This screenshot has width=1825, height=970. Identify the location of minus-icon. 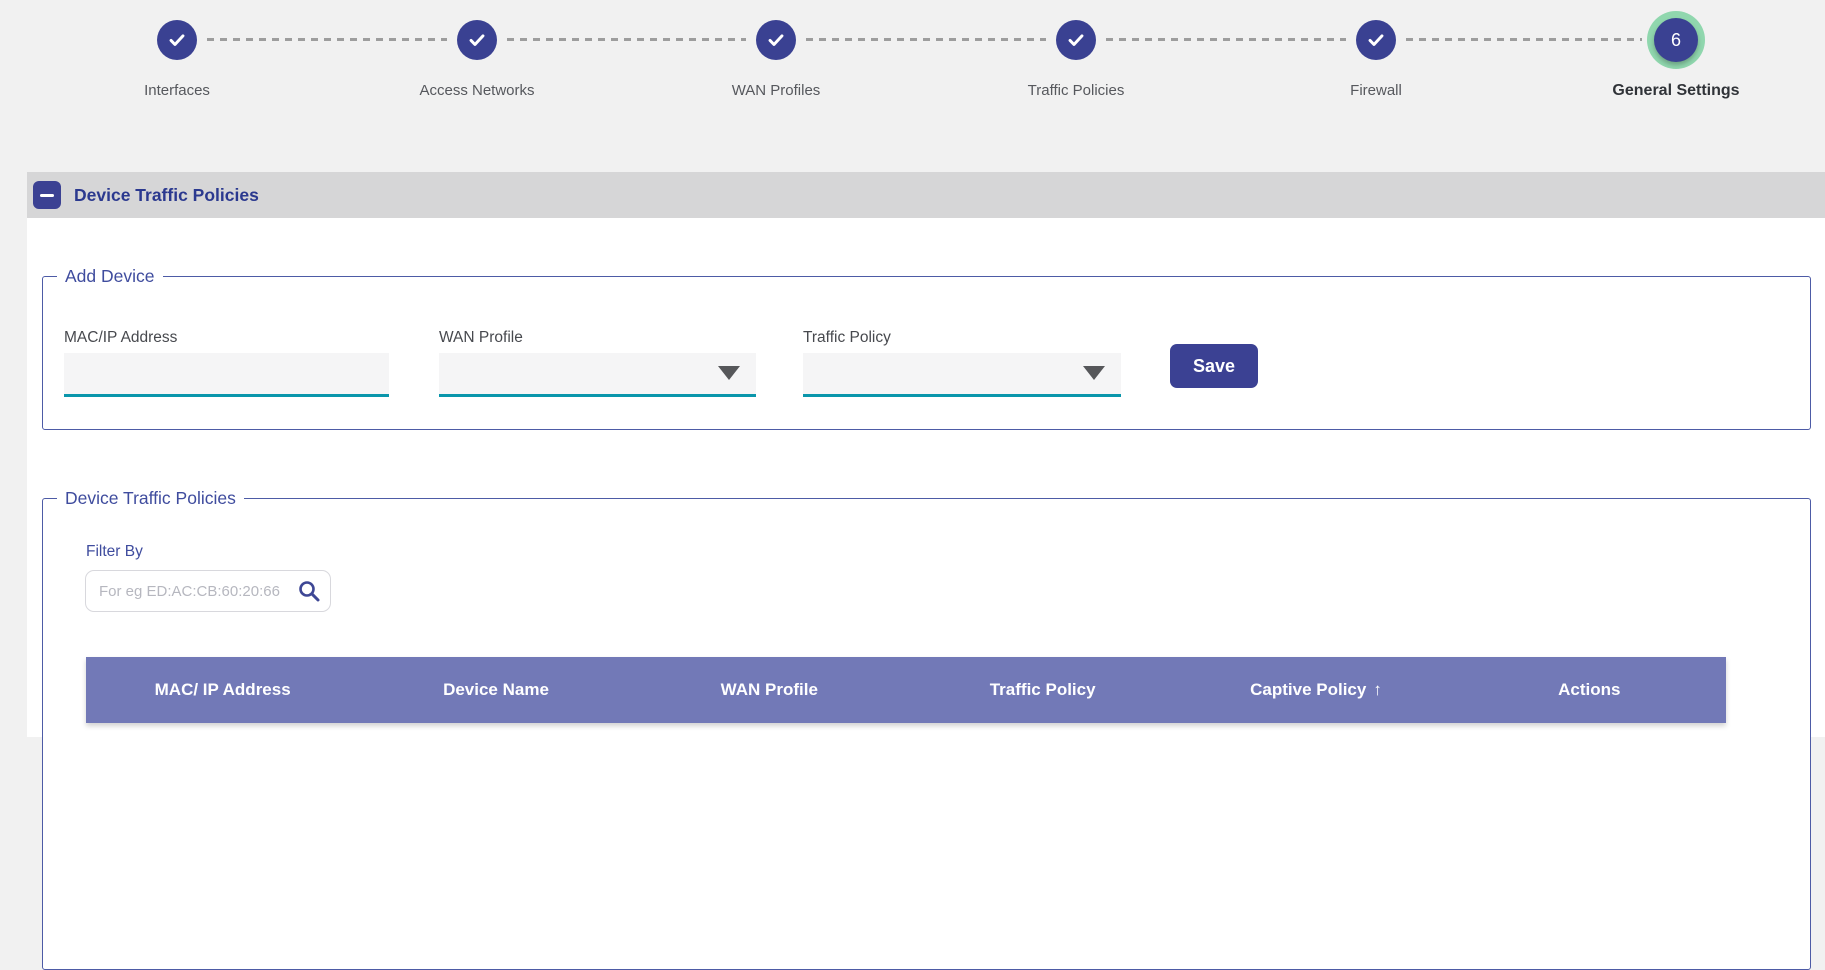
(47, 195).